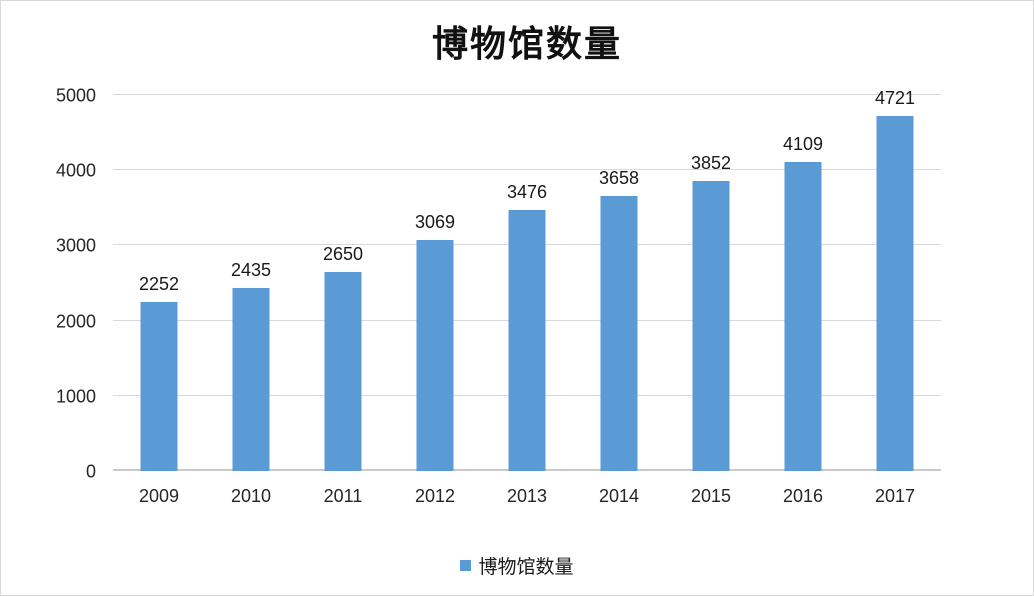 The width and height of the screenshot is (1034, 596). What do you see at coordinates (895, 496) in the screenshot?
I see `x-axis-label: 2017` at bounding box center [895, 496].